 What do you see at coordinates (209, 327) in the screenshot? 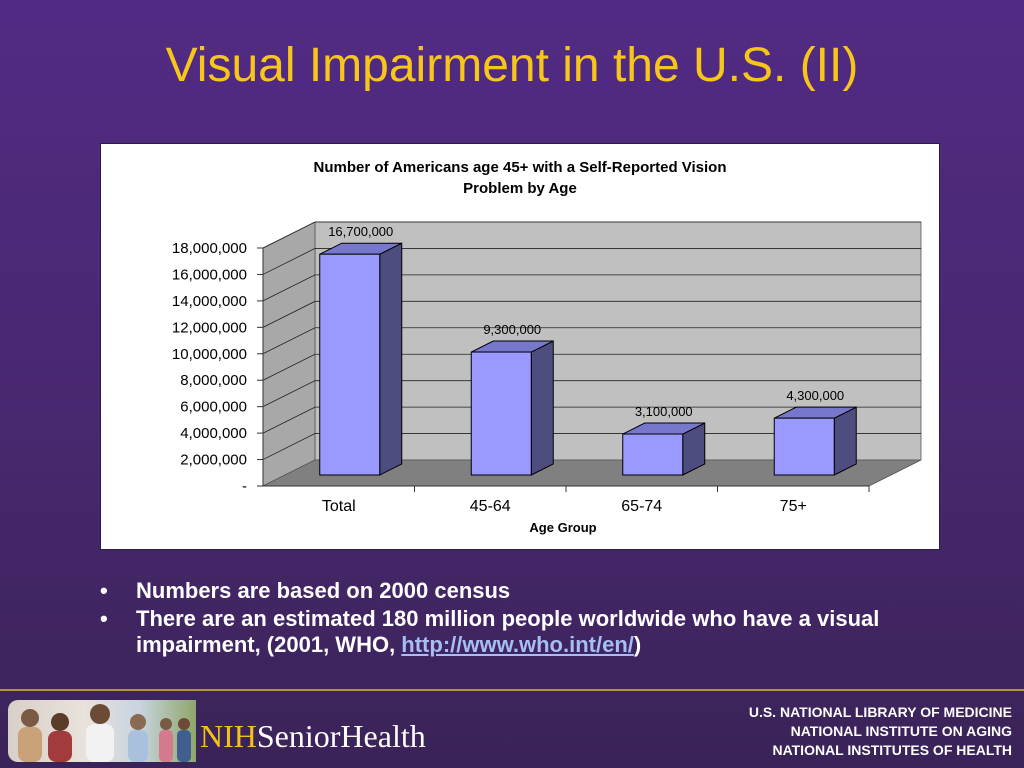
I see `y-tick-label: 12,000,000` at bounding box center [209, 327].